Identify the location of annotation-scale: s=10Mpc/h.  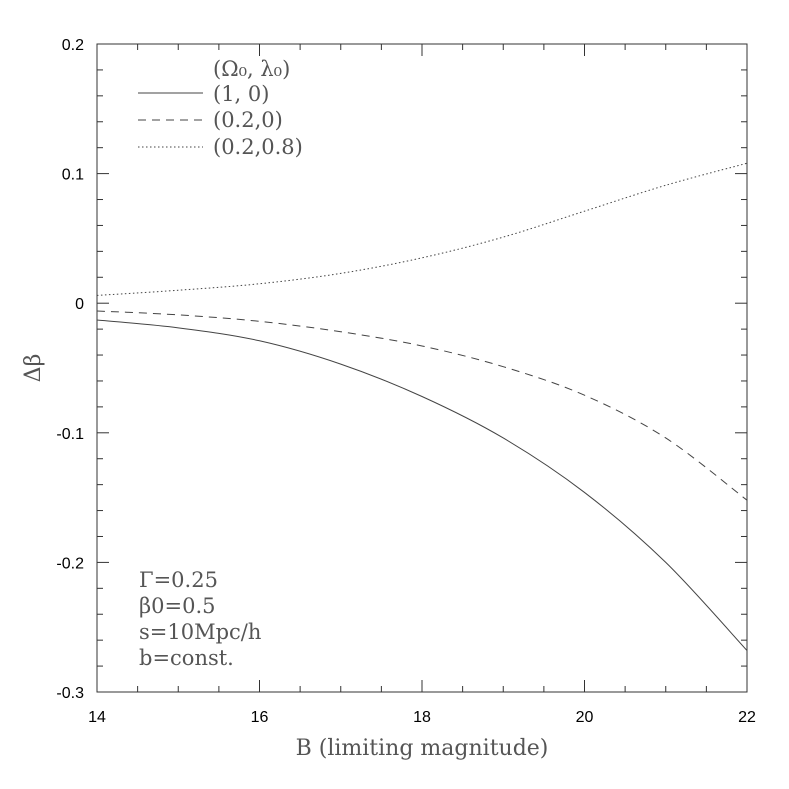
(200, 632).